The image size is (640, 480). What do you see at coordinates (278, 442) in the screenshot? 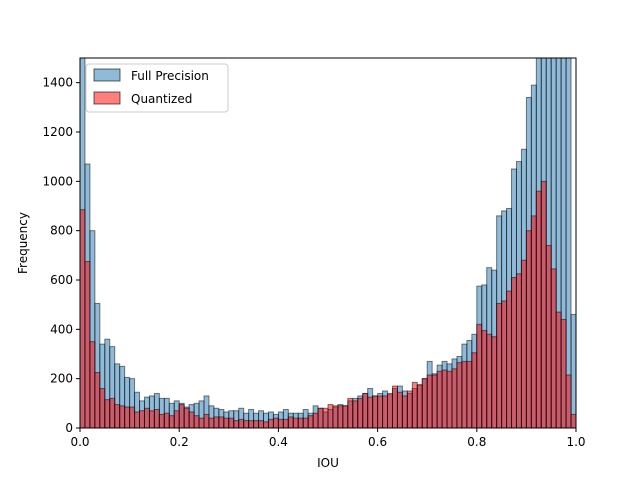
I see `x-tick-label: 0.4` at bounding box center [278, 442].